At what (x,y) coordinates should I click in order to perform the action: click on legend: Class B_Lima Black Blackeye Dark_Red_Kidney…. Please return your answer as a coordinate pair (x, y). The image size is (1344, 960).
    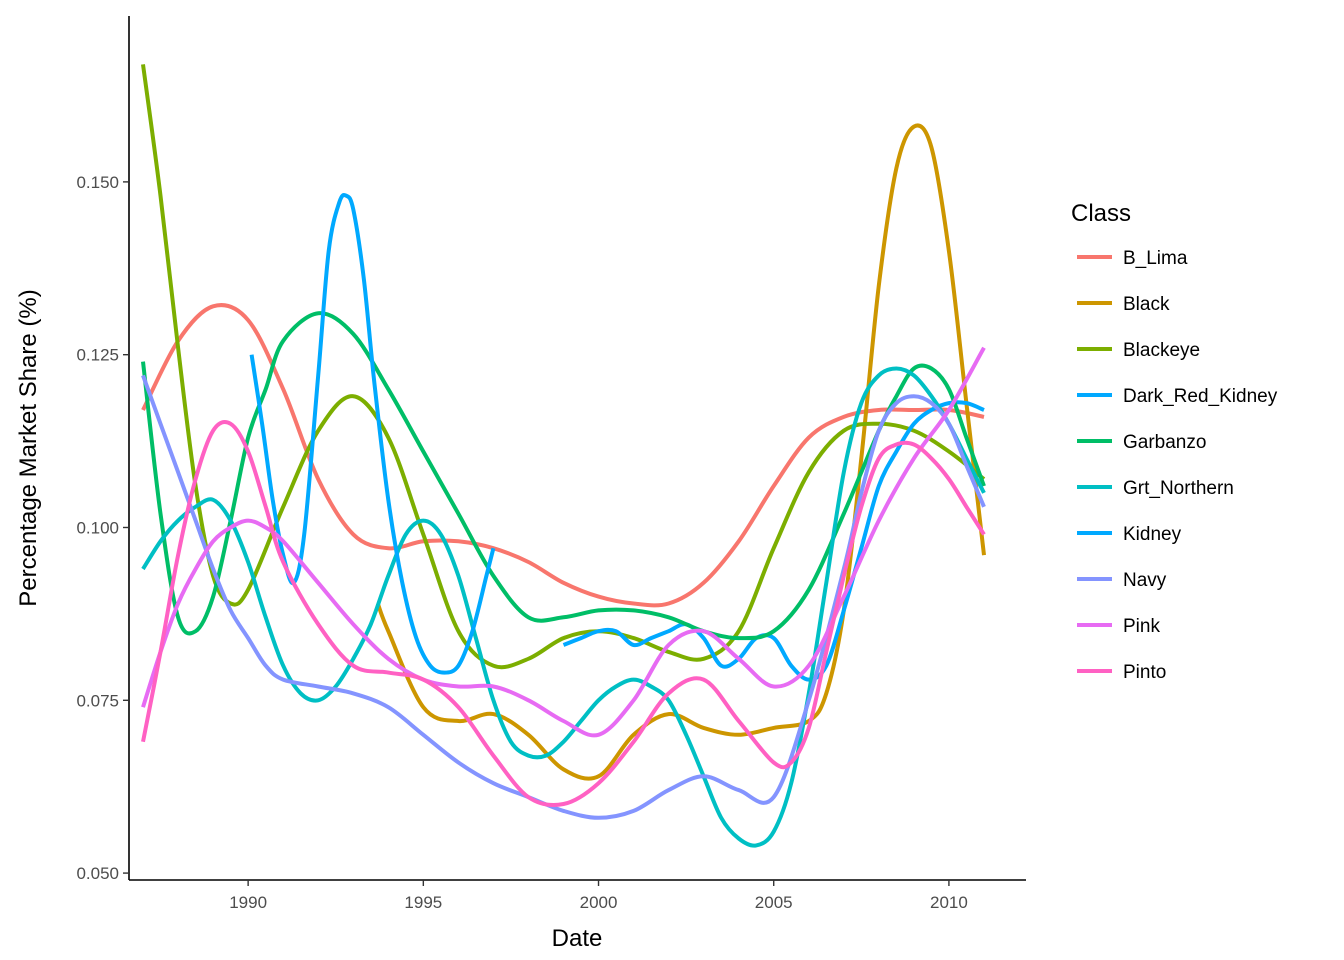
    Looking at the image, I should click on (1174, 441).